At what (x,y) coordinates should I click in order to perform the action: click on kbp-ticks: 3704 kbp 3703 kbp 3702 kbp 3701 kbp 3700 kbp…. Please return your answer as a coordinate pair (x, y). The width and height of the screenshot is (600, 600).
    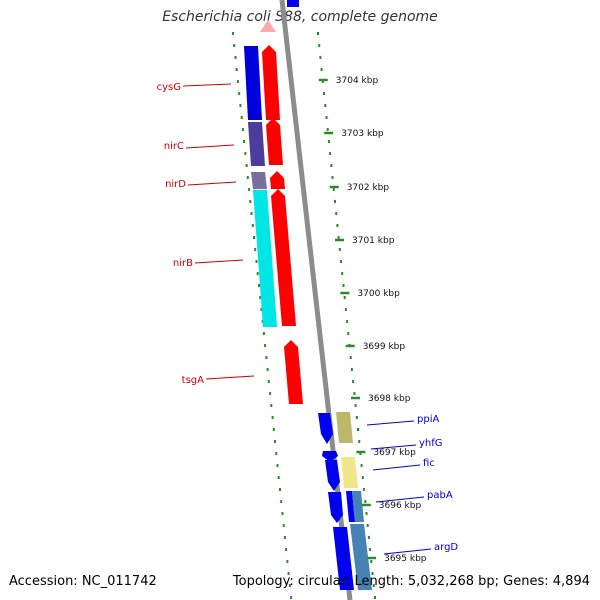
    Looking at the image, I should click on (372, 320).